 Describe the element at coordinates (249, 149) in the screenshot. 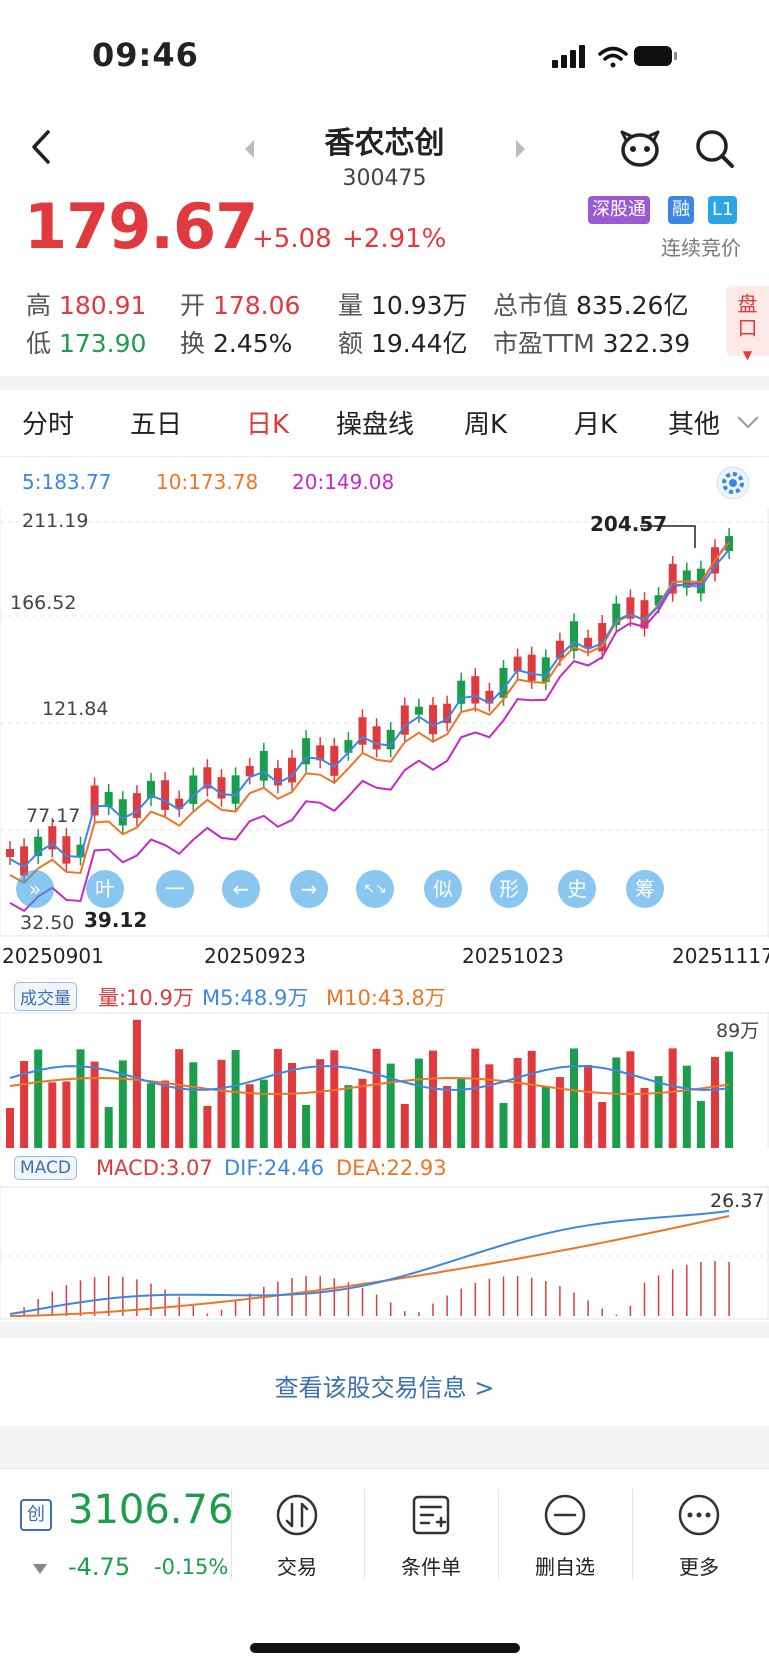

I see `prev-stock-icon` at that location.